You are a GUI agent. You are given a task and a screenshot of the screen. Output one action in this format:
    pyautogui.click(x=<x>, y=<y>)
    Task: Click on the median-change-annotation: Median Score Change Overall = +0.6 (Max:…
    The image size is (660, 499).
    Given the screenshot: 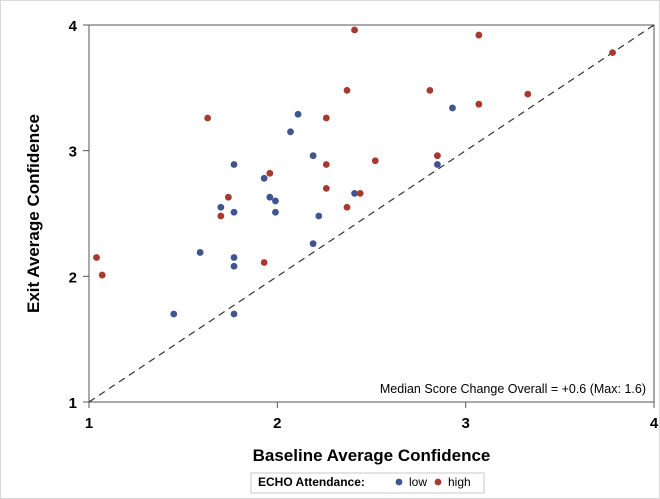 What is the action you would take?
    pyautogui.click(x=513, y=389)
    